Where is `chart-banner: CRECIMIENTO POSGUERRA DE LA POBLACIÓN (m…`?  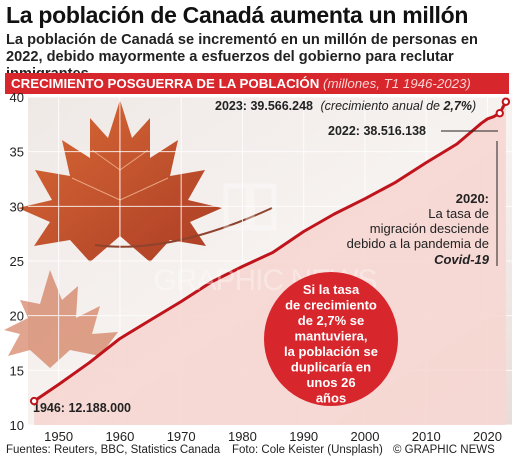 chart-banner: CRECIMIENTO POSGUERRA DE LA POBLACIÓN (m… is located at coordinates (257, 83).